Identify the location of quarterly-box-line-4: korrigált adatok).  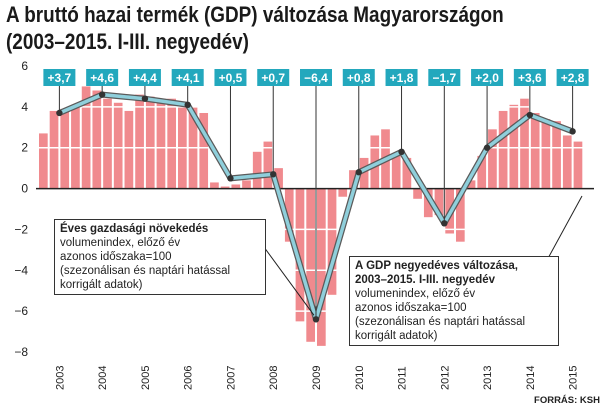
(396, 336).